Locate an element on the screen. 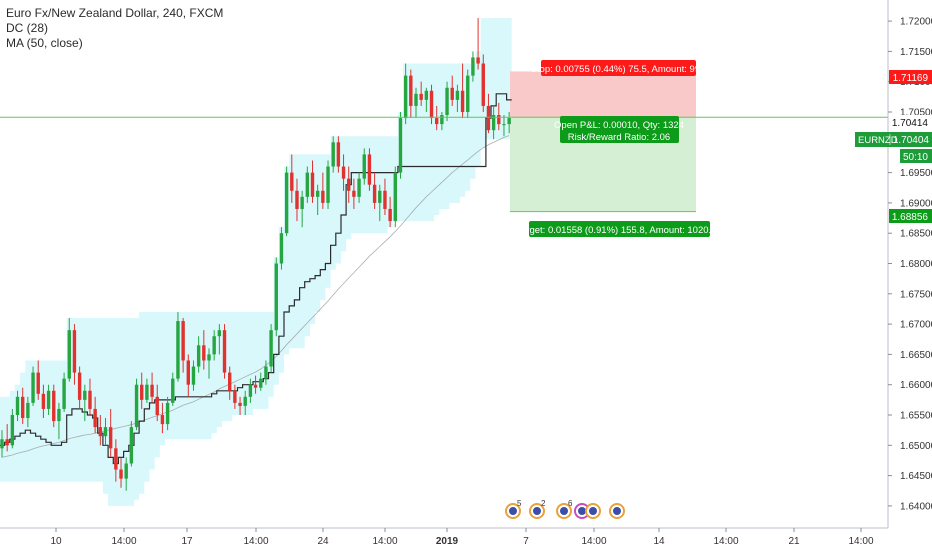  event-marker-2: 2 is located at coordinates (537, 509).